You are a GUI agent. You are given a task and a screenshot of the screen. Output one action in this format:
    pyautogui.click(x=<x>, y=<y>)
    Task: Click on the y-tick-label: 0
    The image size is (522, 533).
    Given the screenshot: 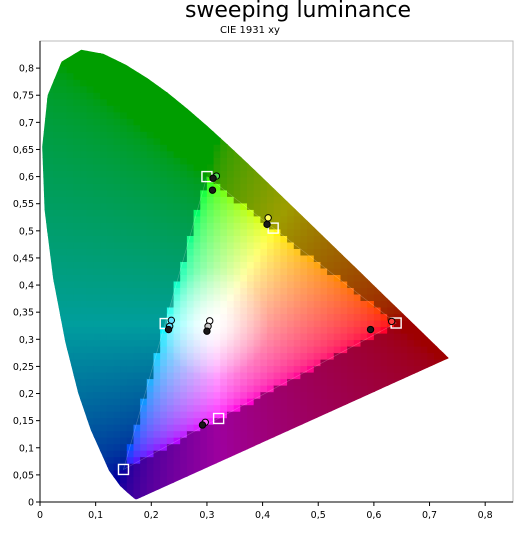 What is the action you would take?
    pyautogui.click(x=31, y=503)
    